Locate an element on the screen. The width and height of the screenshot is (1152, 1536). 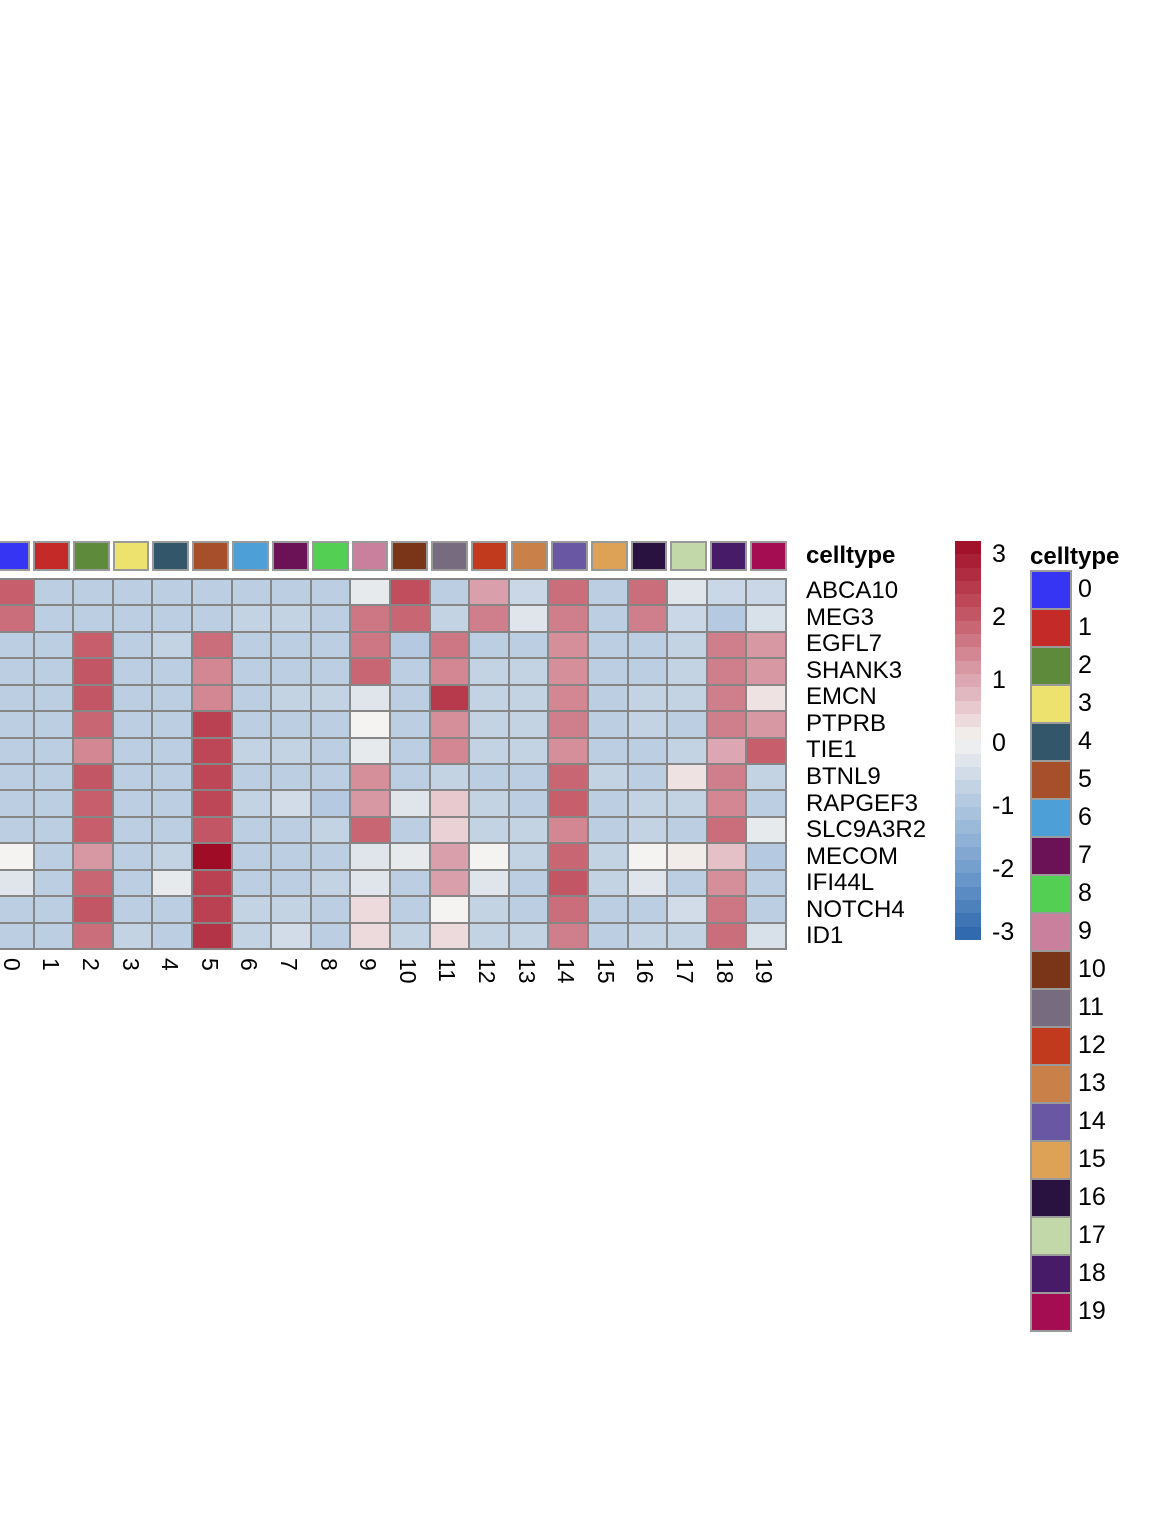
celltype-annotation-bar is located at coordinates (393, 556).